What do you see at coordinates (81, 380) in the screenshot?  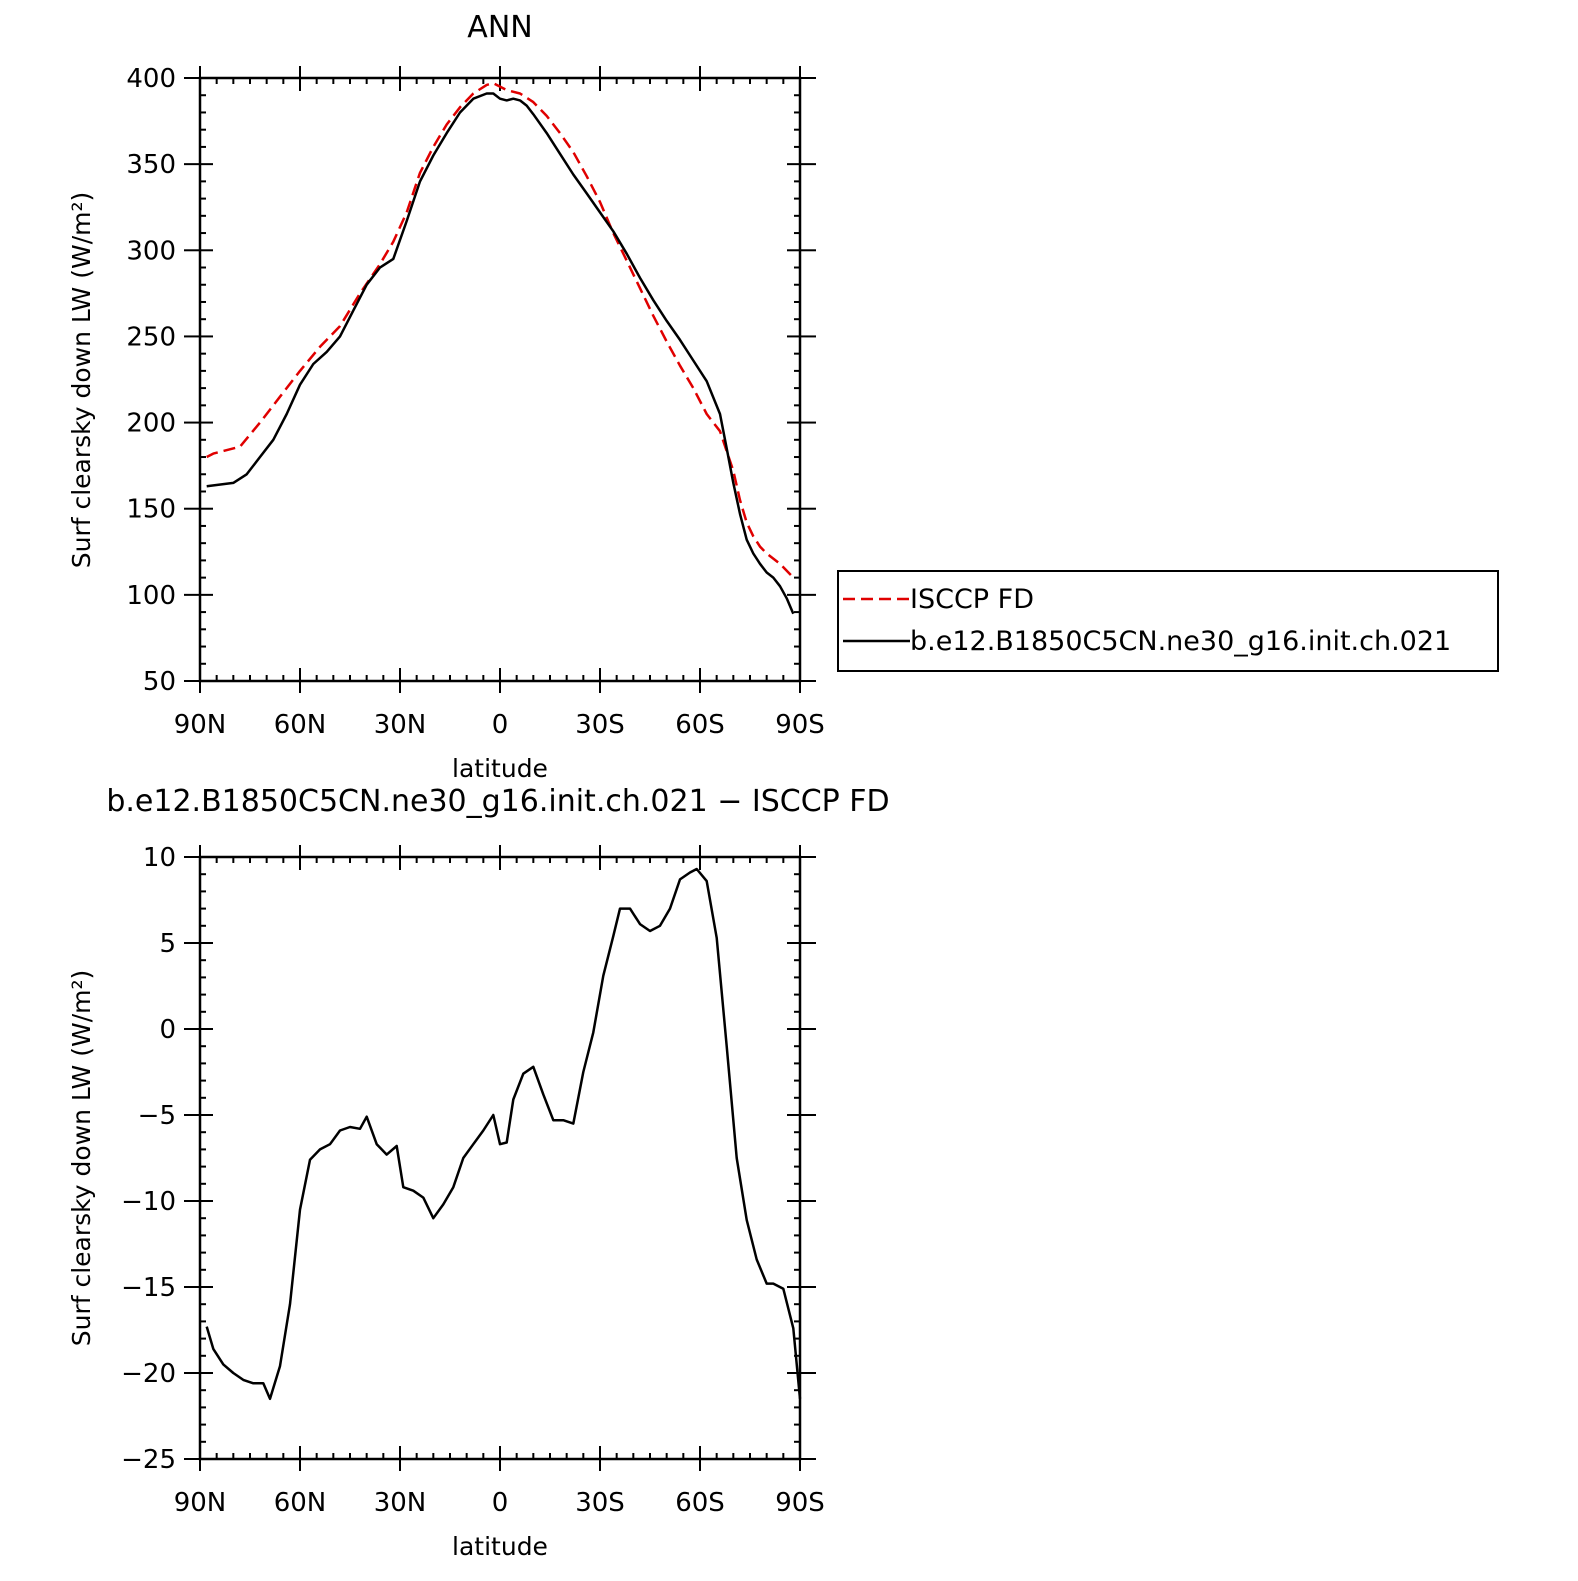 I see `top-y-axis-label: Surf clearsky down LW (W/m²)` at bounding box center [81, 380].